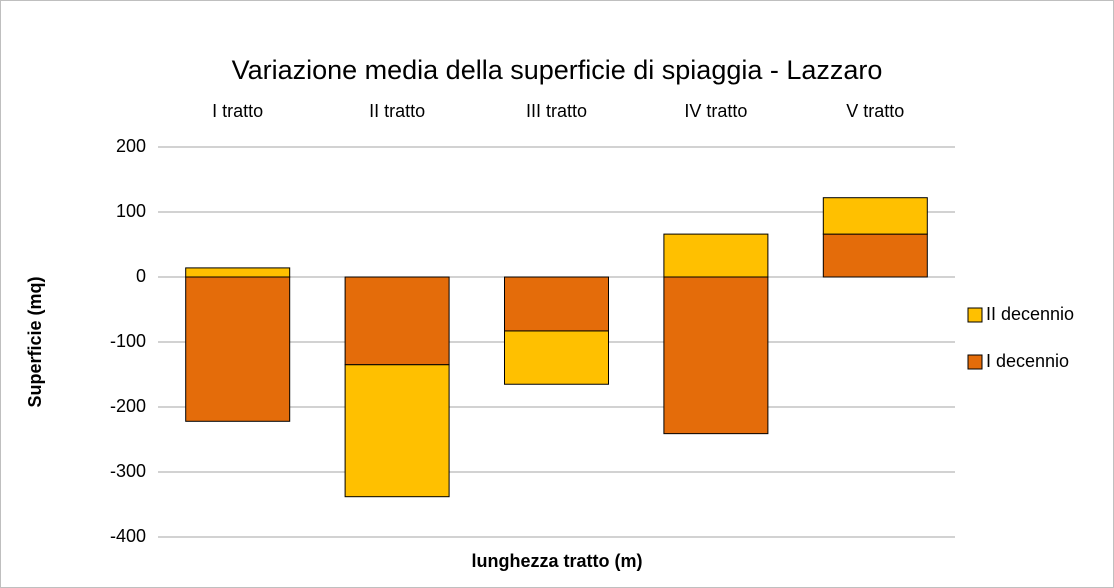 The height and width of the screenshot is (588, 1114). What do you see at coordinates (1027, 361) in the screenshot?
I see `legend-label: I decennio` at bounding box center [1027, 361].